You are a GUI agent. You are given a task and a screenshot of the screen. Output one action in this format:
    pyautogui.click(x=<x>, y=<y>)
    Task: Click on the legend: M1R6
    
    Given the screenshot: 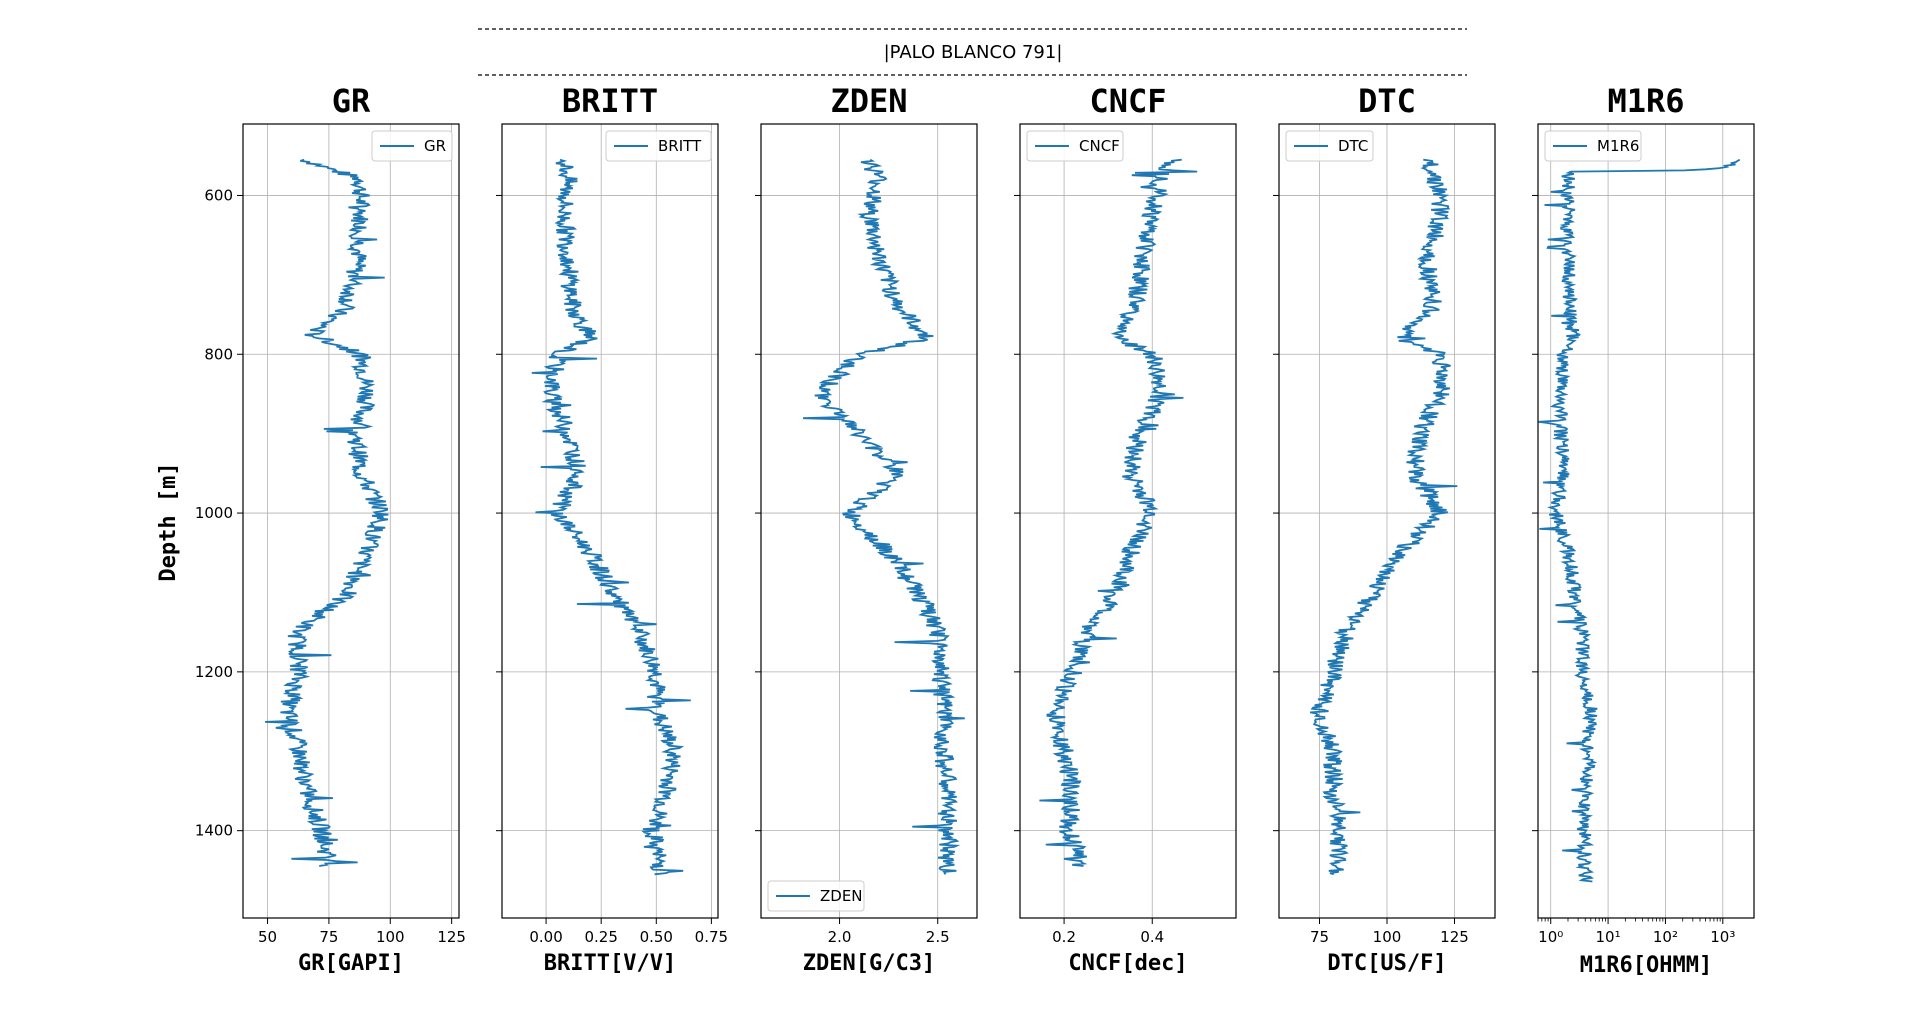 What is the action you would take?
    pyautogui.click(x=1593, y=146)
    